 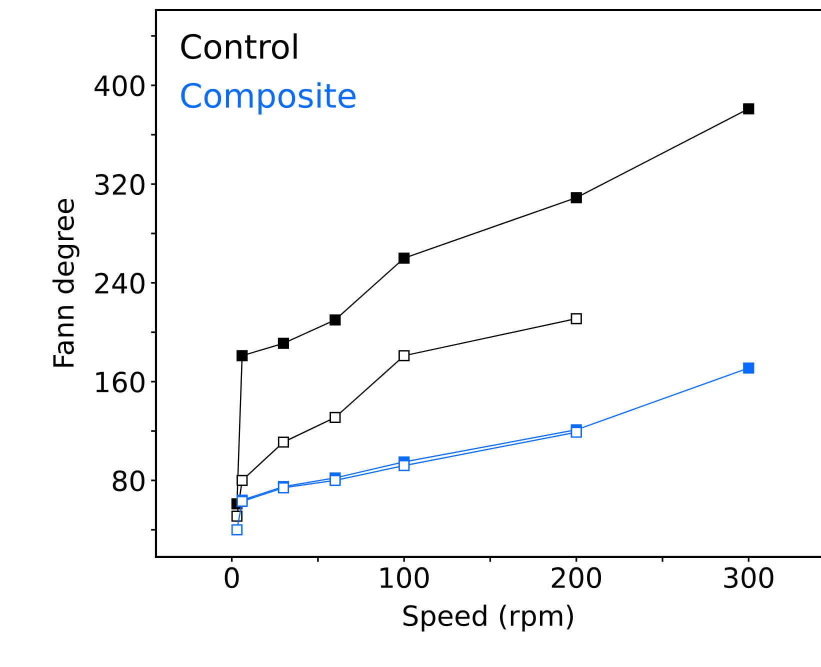 What do you see at coordinates (128, 481) in the screenshot?
I see `y-tick-label: 80` at bounding box center [128, 481].